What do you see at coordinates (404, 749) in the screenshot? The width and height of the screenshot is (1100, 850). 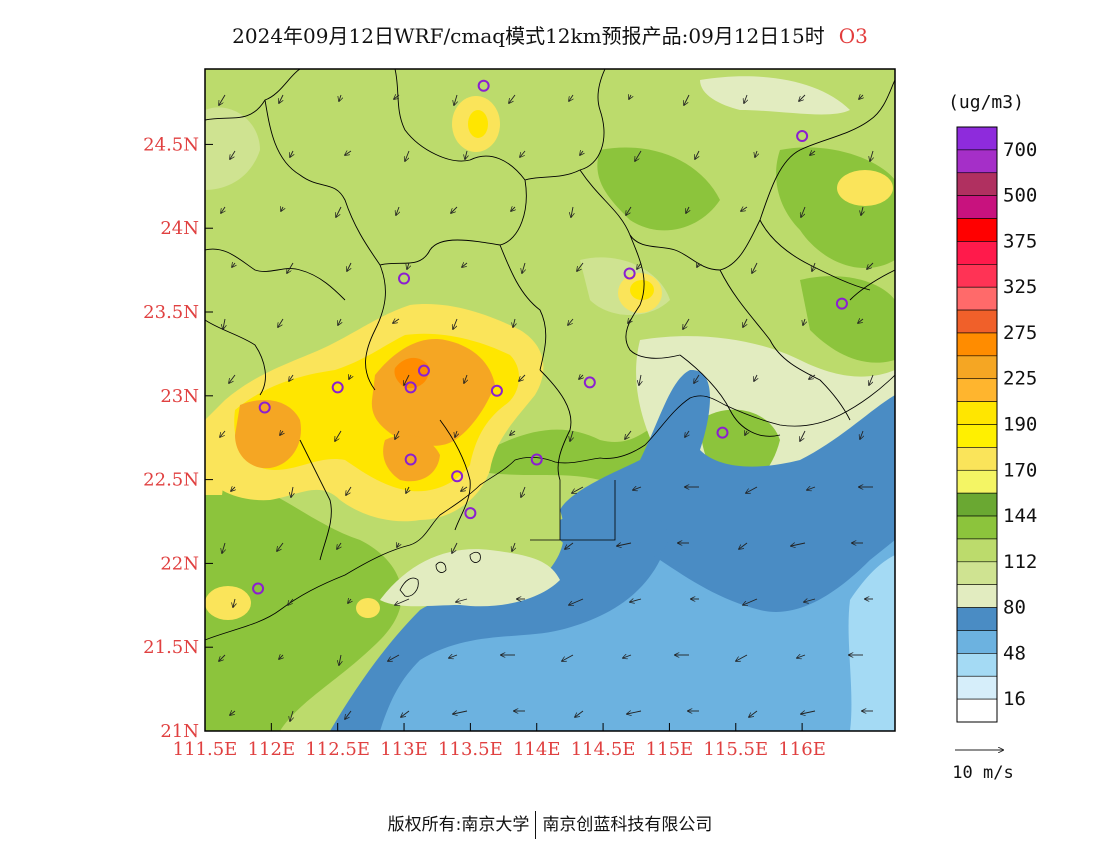 I see `lon-tick-label: 113E` at bounding box center [404, 749].